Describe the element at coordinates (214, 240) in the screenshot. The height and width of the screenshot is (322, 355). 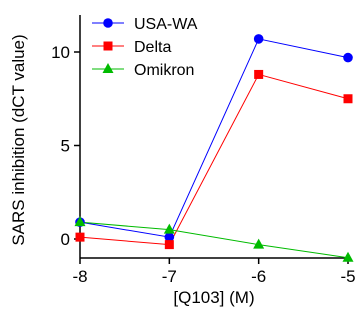
I see `series-line-omikron` at that location.